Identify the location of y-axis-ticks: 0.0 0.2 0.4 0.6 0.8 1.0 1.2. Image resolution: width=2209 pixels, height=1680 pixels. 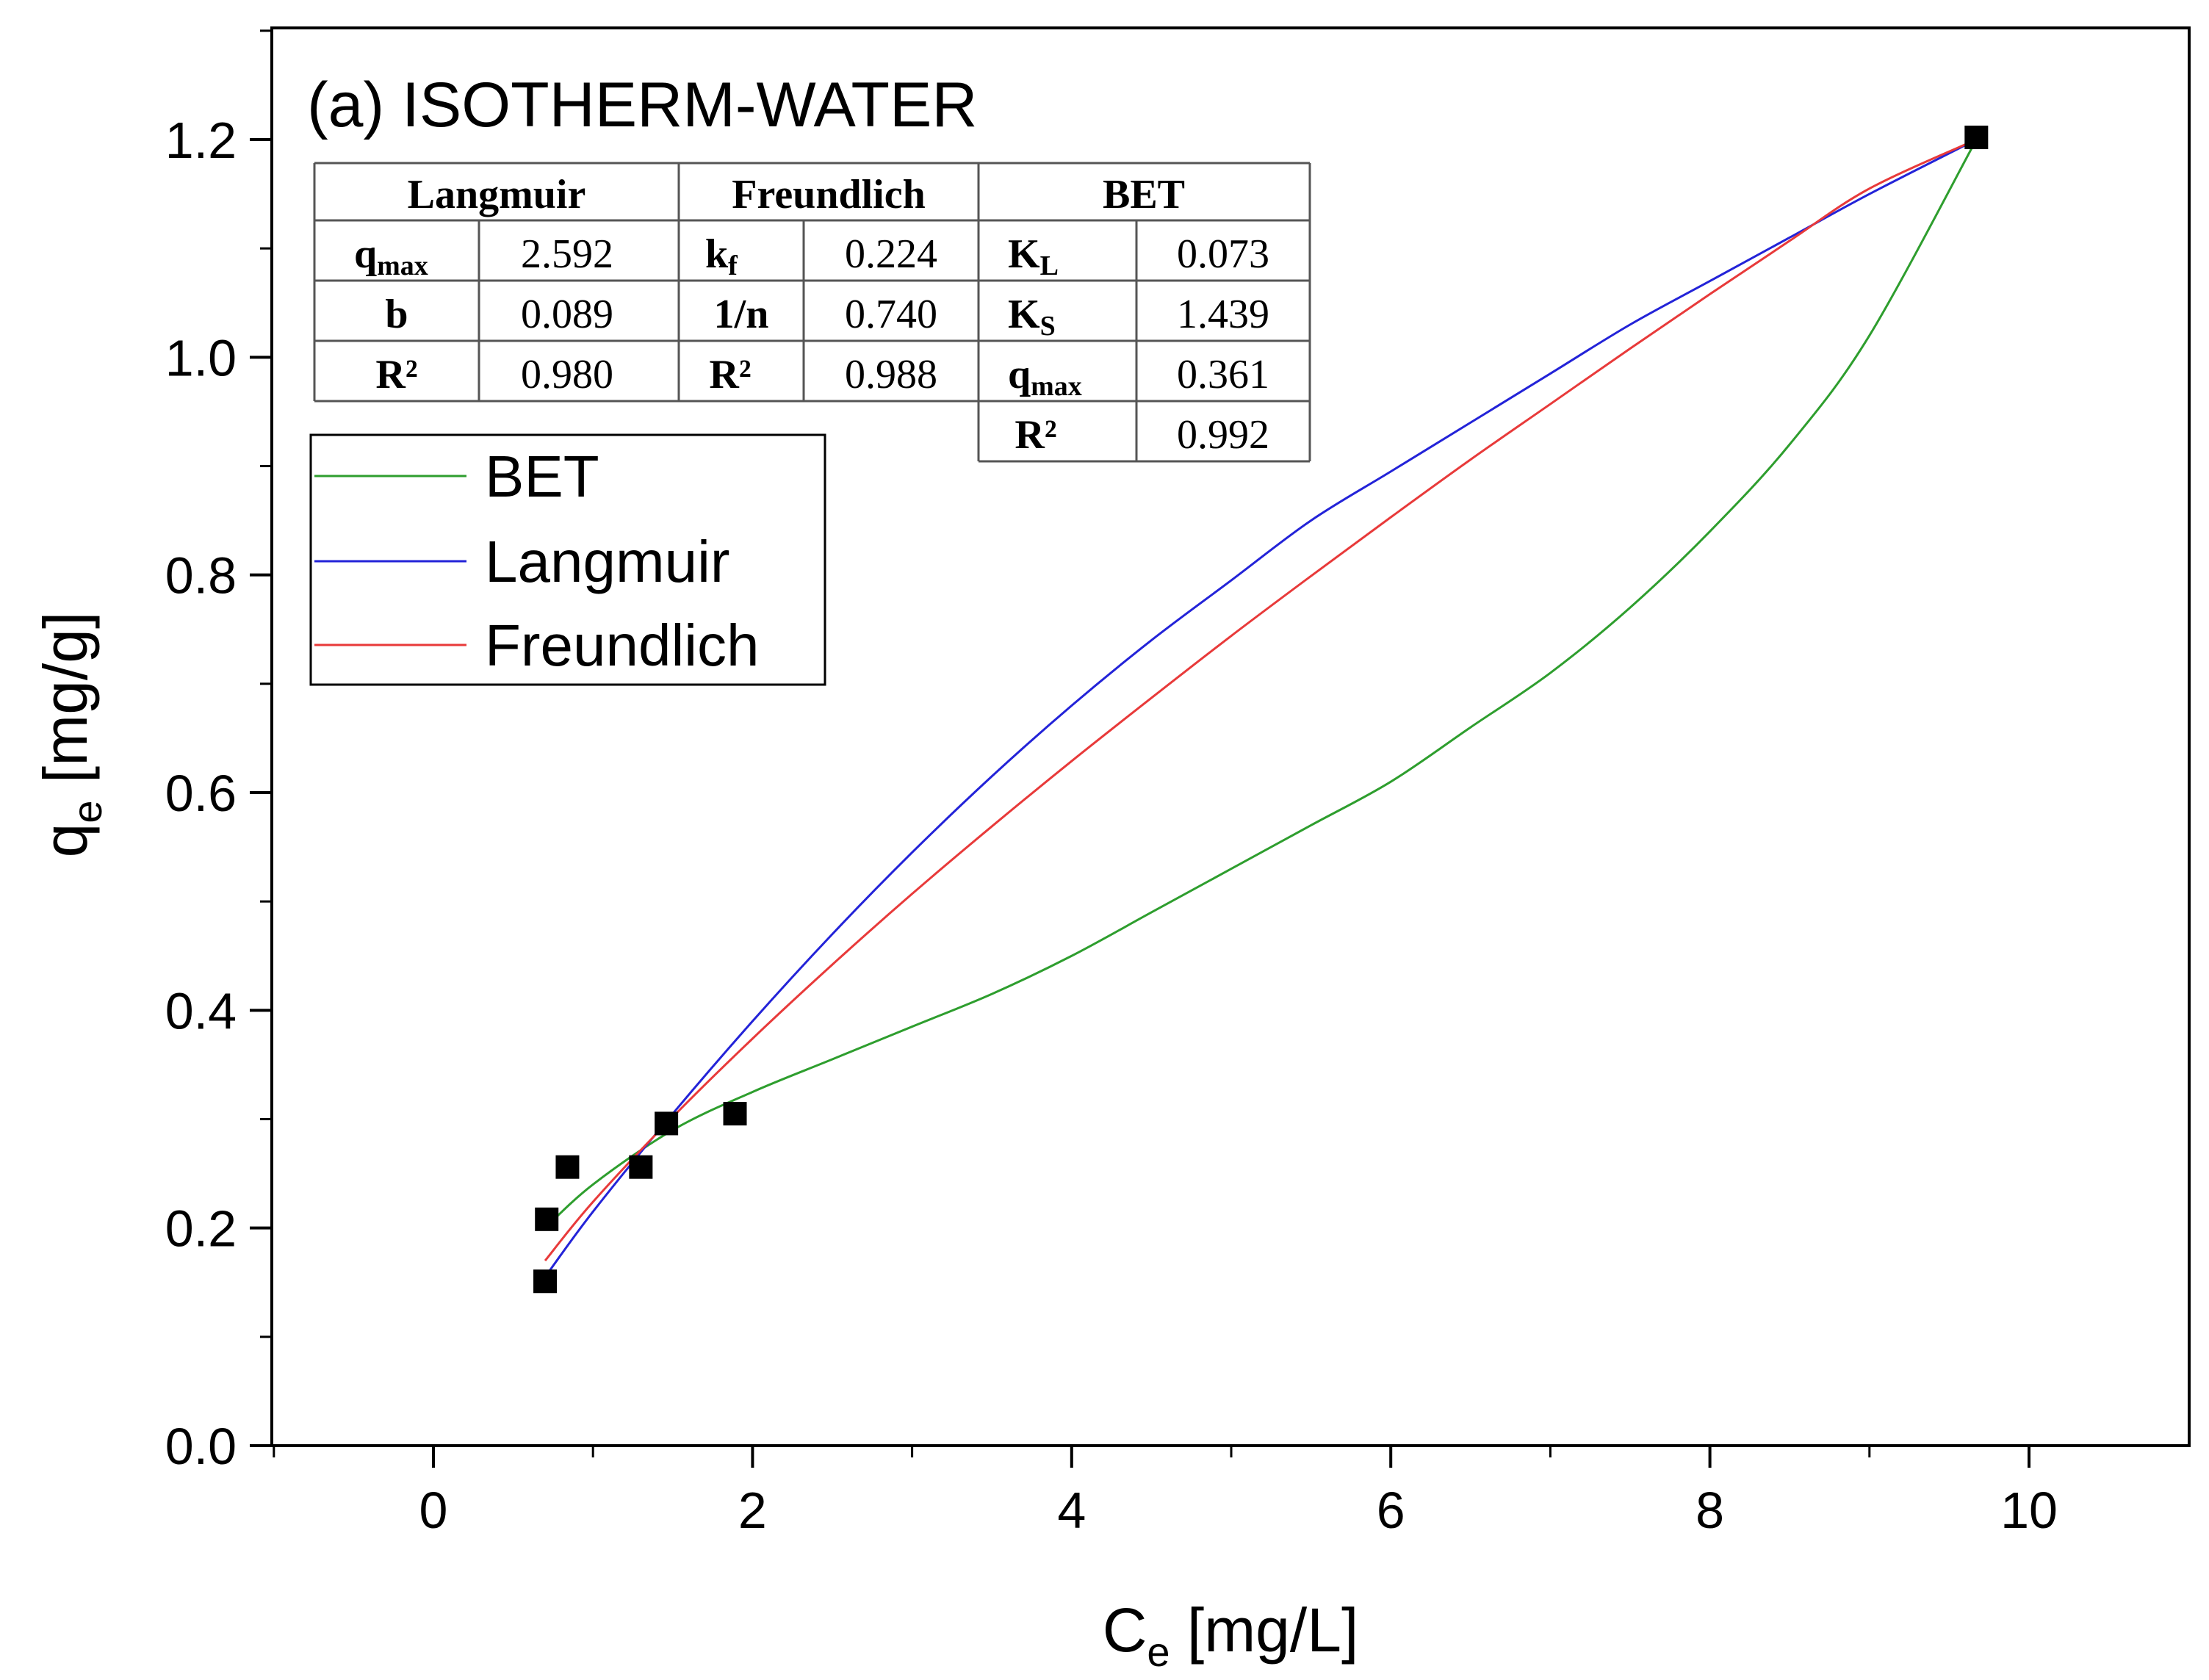
(218, 752).